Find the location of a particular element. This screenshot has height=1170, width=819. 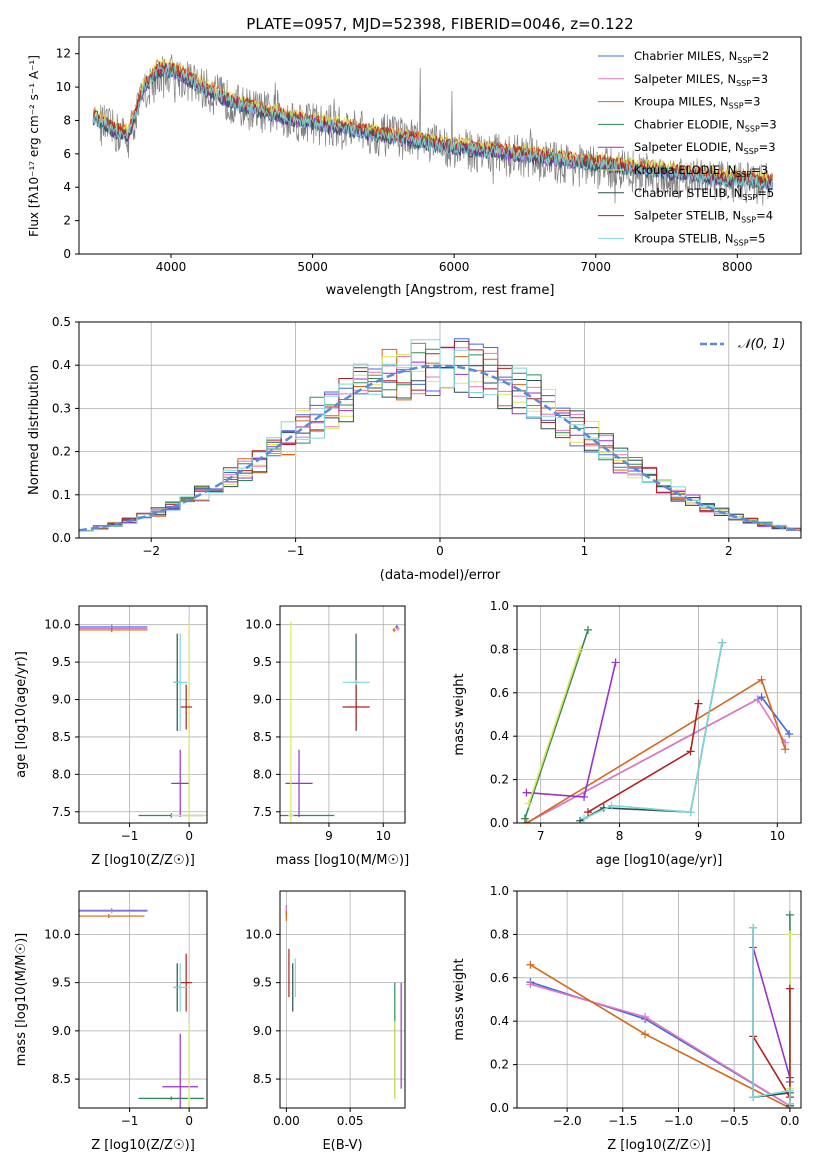

mass-weight-vs-age-xtick-label: 10 is located at coordinates (777, 836).